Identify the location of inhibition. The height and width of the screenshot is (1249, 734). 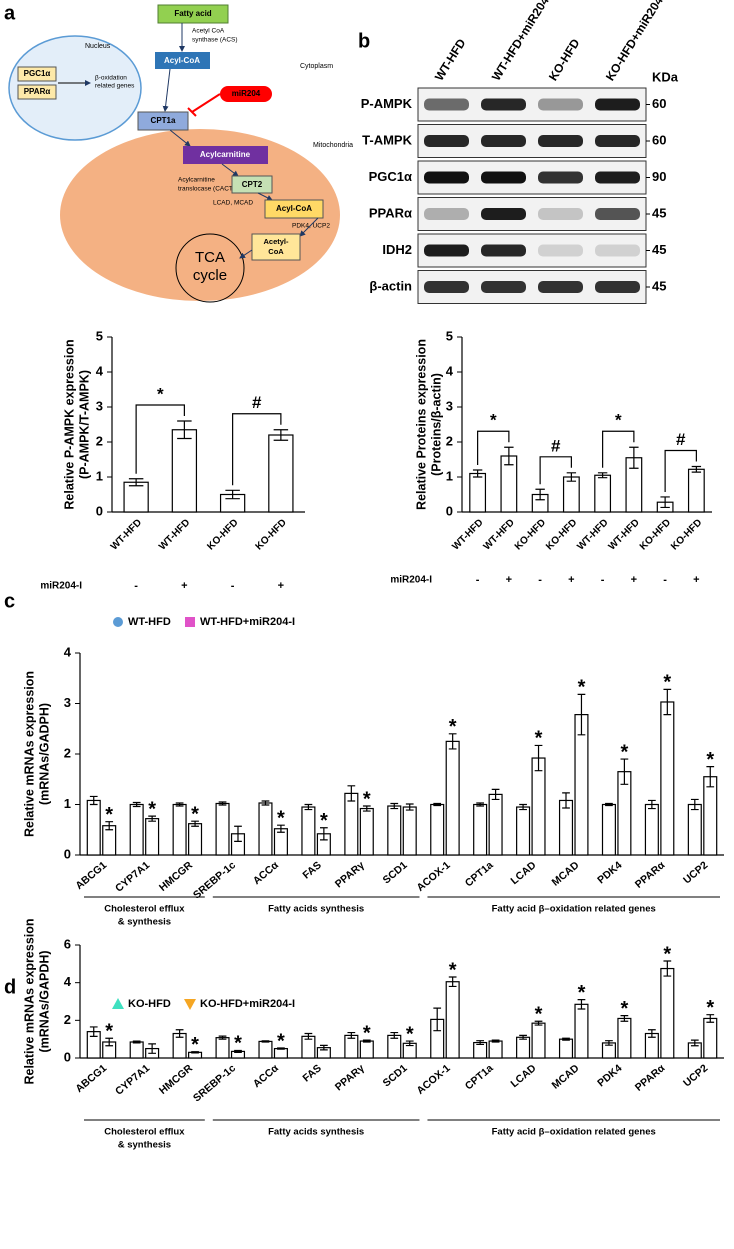
(204, 105).